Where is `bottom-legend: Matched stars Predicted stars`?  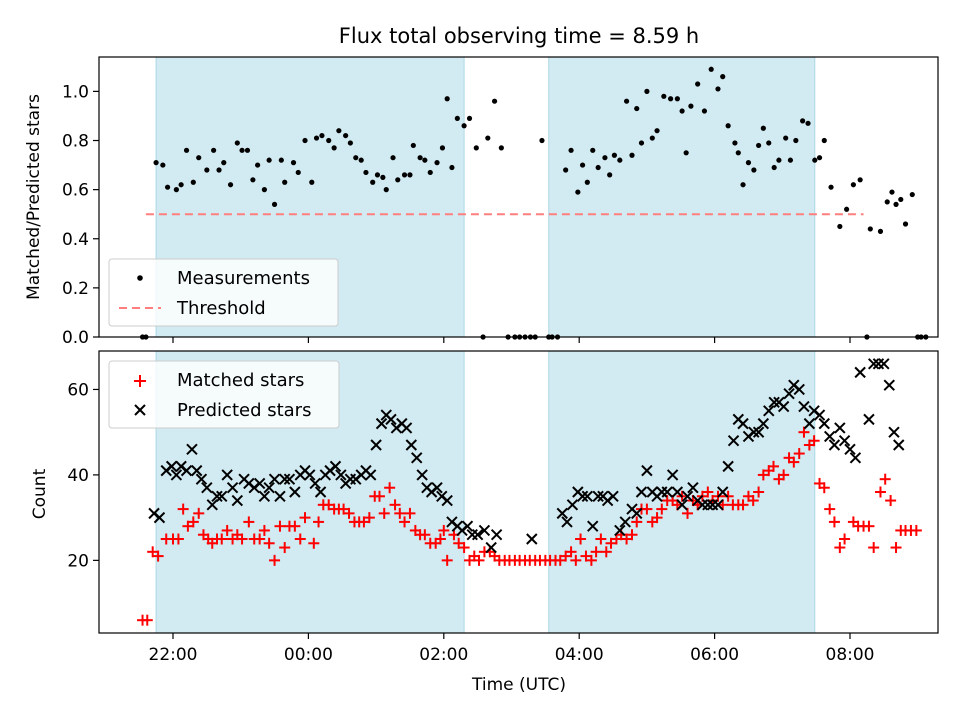 bottom-legend: Matched stars Predicted stars is located at coordinates (224, 394).